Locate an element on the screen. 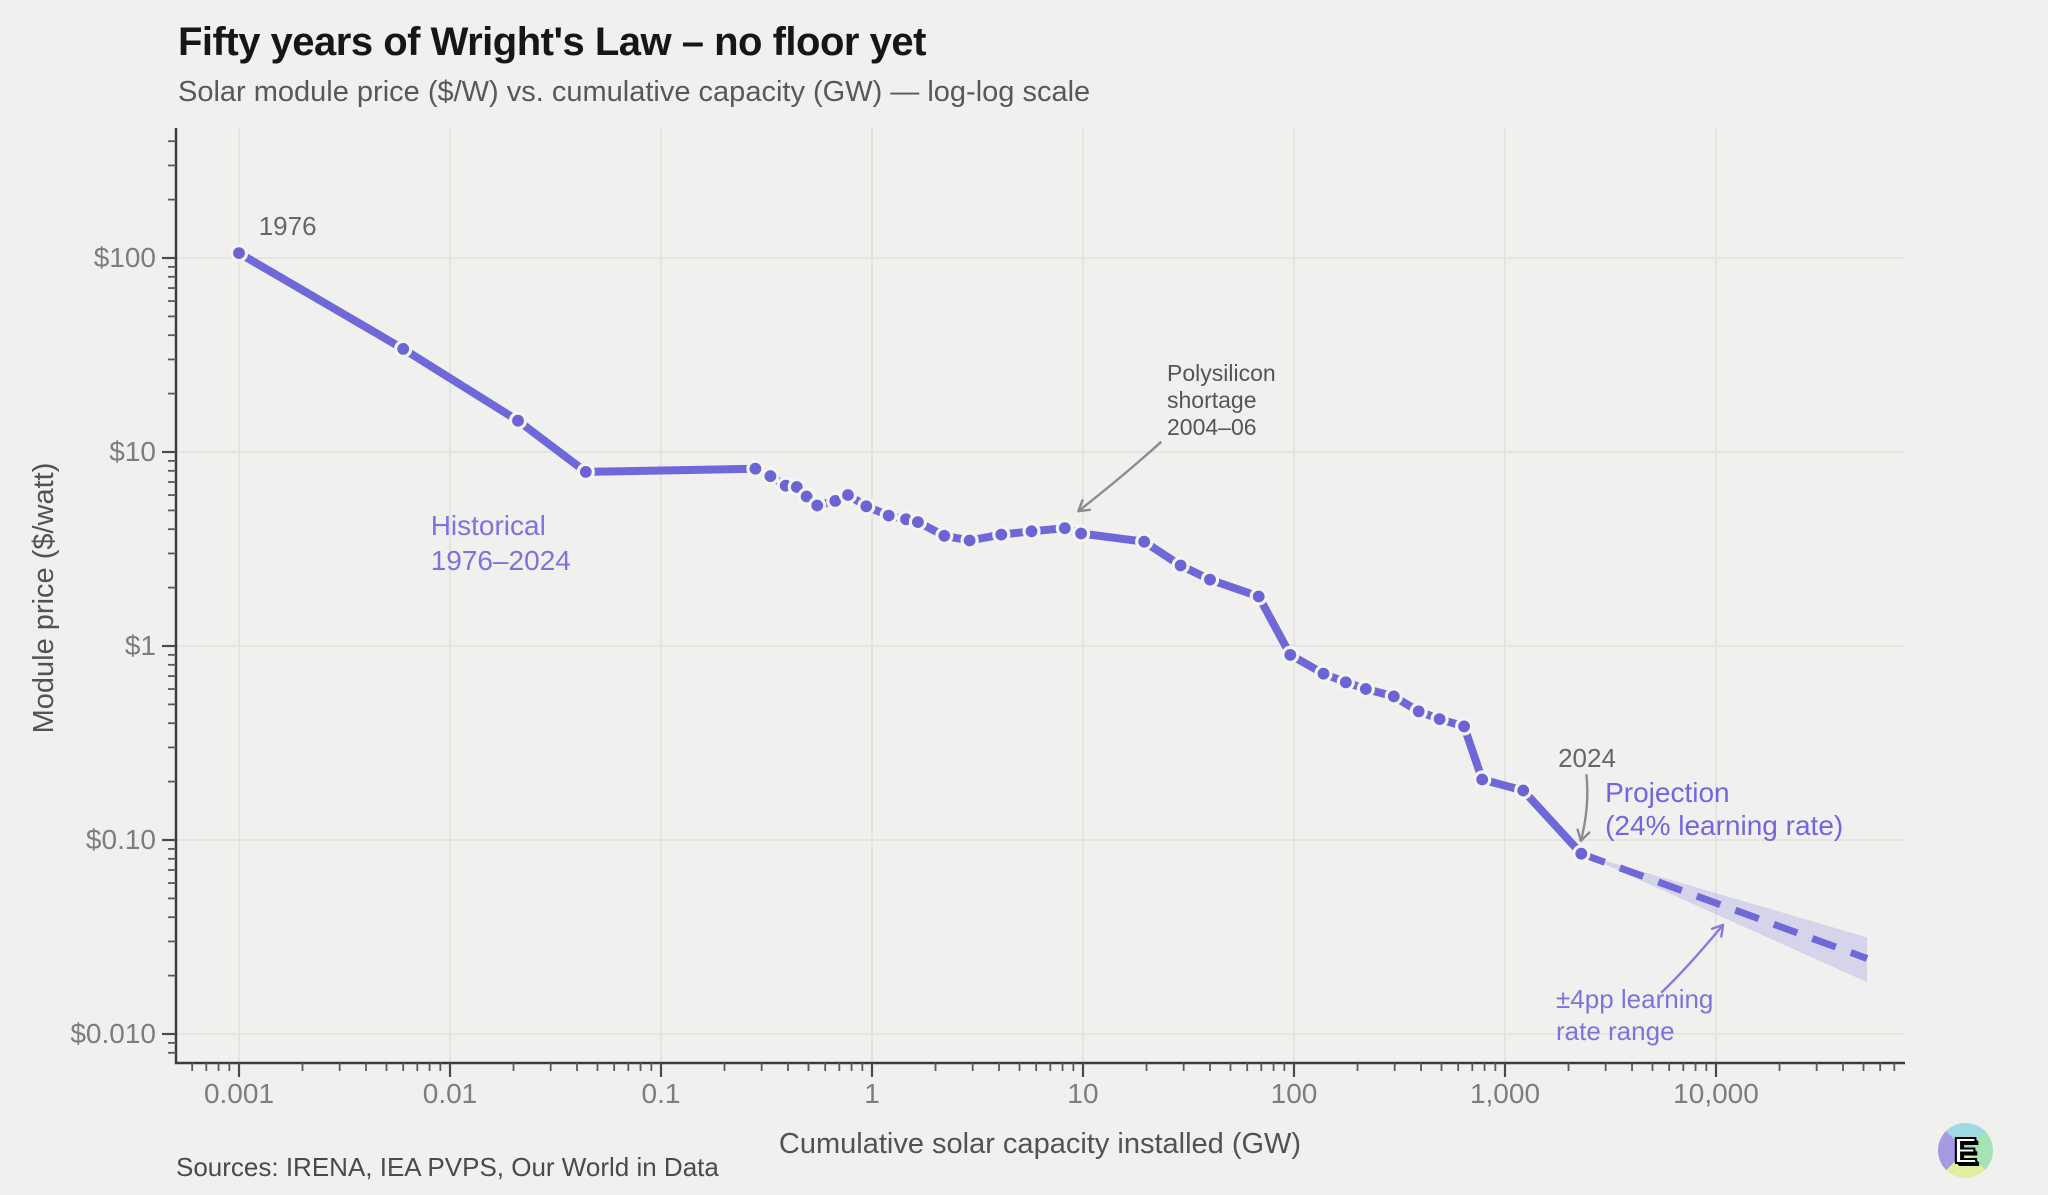 The width and height of the screenshot is (2048, 1195). logo-exponential-badge: E is located at coordinates (1965, 1150).